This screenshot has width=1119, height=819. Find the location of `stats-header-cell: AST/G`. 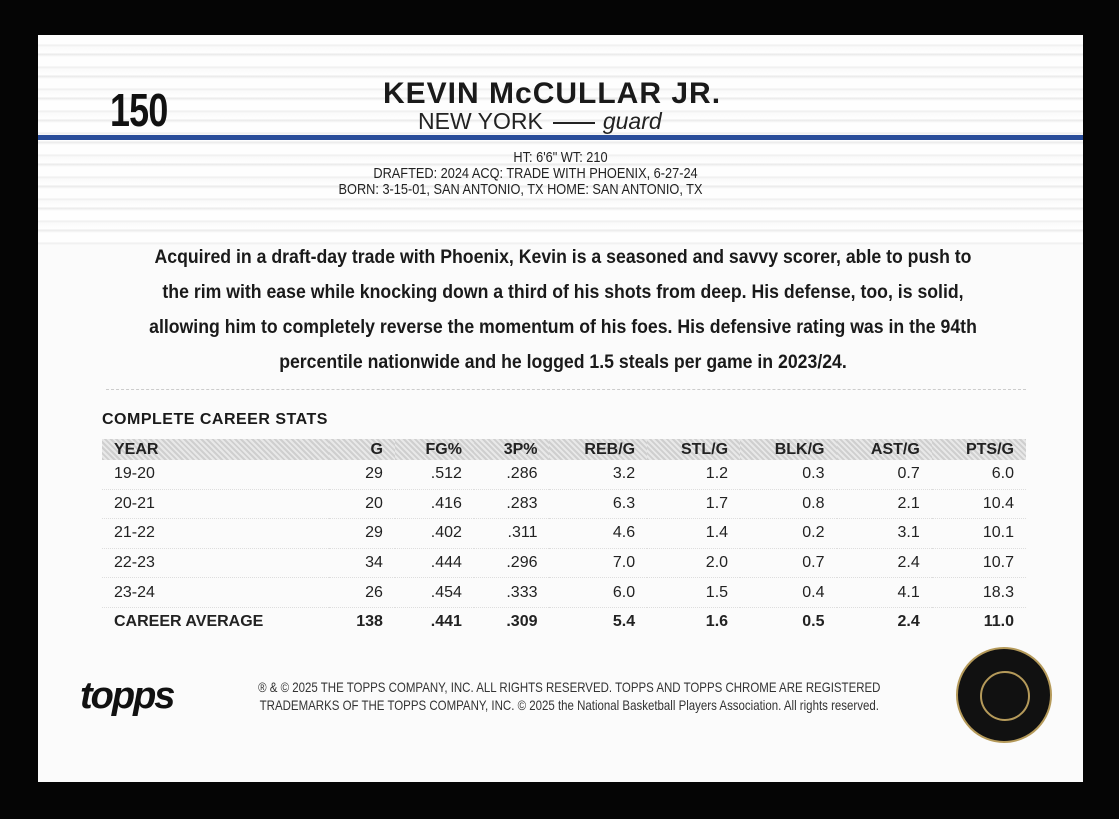

stats-header-cell: AST/G is located at coordinates (884, 449).